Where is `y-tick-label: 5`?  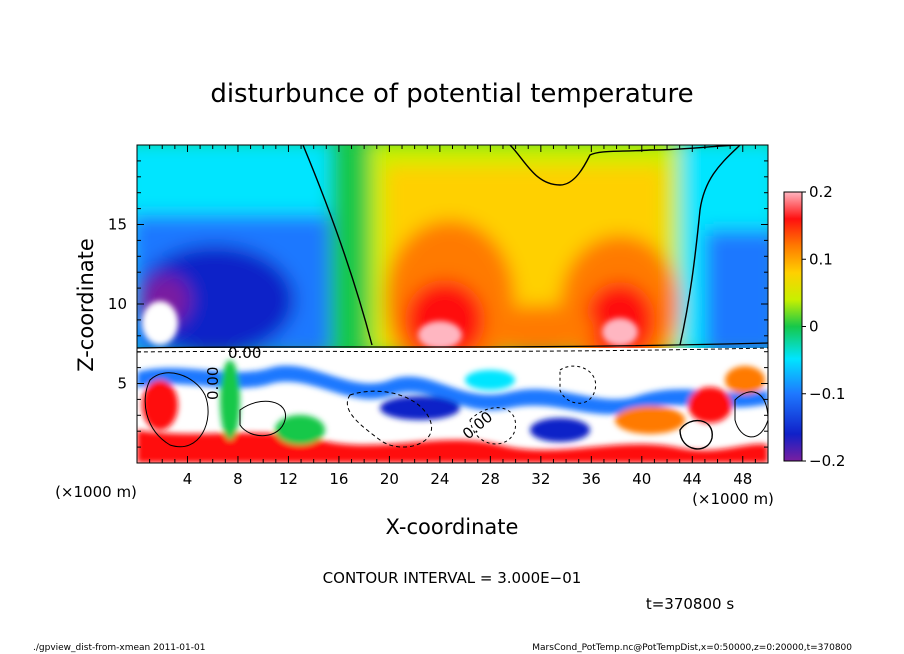 y-tick-label: 5 is located at coordinates (122, 384).